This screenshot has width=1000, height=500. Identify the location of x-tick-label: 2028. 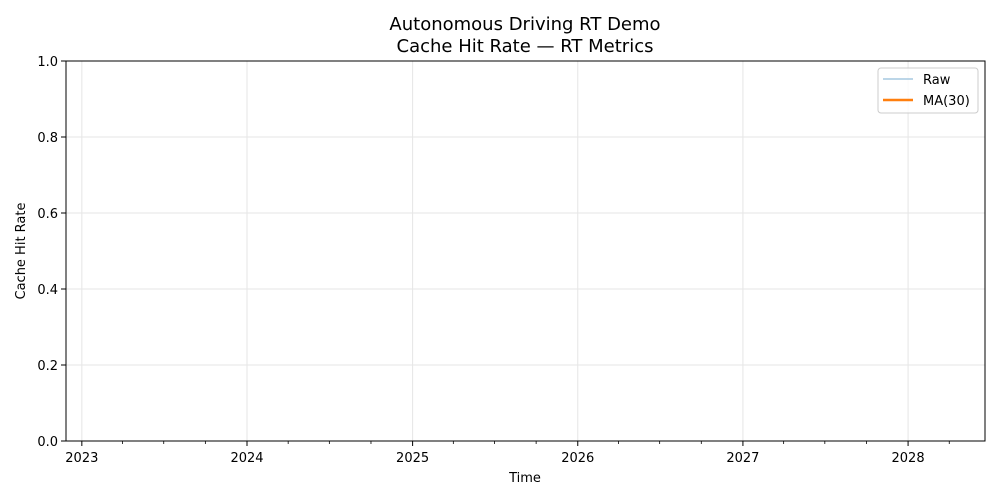
(908, 458).